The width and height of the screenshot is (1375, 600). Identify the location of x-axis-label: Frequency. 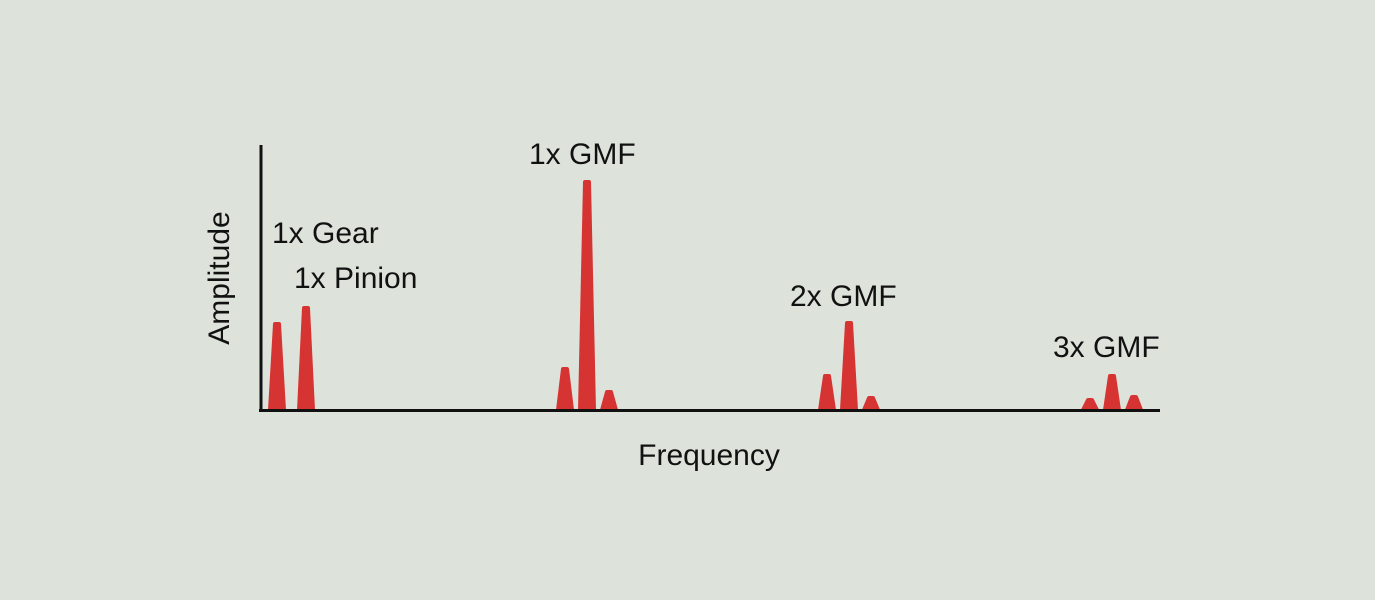
(709, 455).